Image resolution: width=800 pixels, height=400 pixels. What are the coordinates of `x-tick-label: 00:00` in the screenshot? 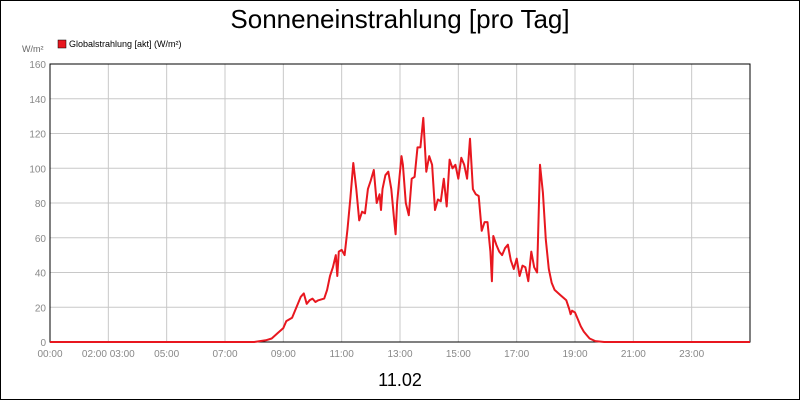 It's located at (49, 354).